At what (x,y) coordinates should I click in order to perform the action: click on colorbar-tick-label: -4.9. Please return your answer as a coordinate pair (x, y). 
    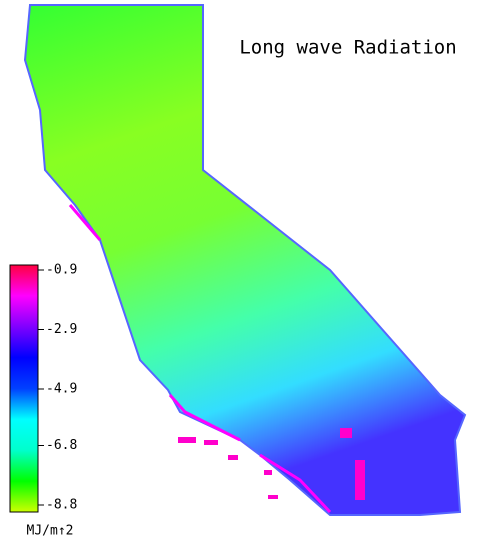
    Looking at the image, I should click on (61, 388).